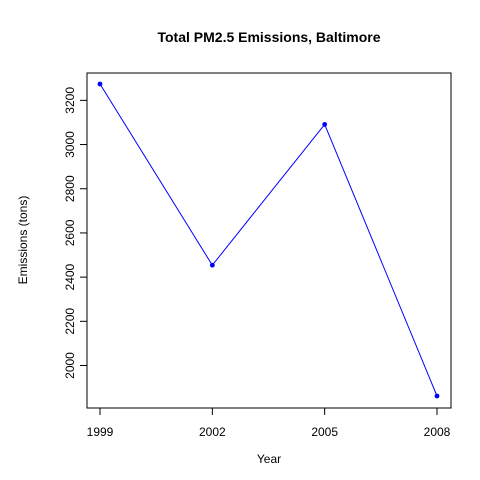 Image resolution: width=480 pixels, height=480 pixels. What do you see at coordinates (70, 232) in the screenshot?
I see `y-tick-label: 2600` at bounding box center [70, 232].